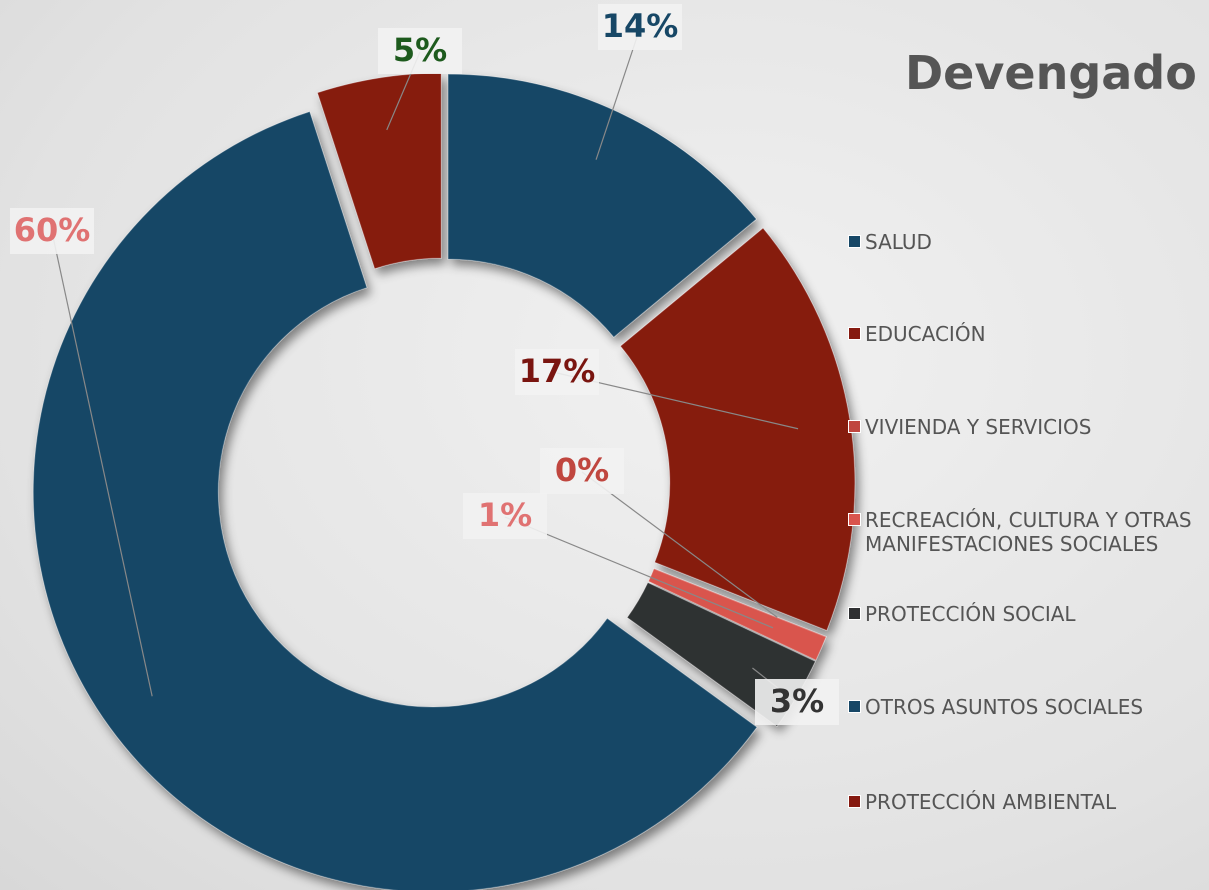 Image resolution: width=1209 pixels, height=890 pixels. What do you see at coordinates (898, 242) in the screenshot?
I see `legend-label: SALUD` at bounding box center [898, 242].